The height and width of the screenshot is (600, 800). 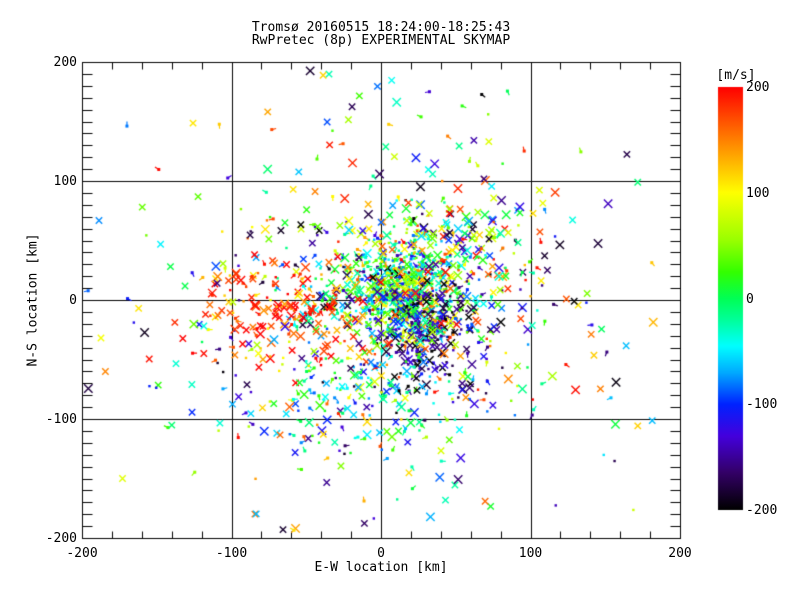 I want to click on x-tick-label--100: -100, so click(x=231, y=553).